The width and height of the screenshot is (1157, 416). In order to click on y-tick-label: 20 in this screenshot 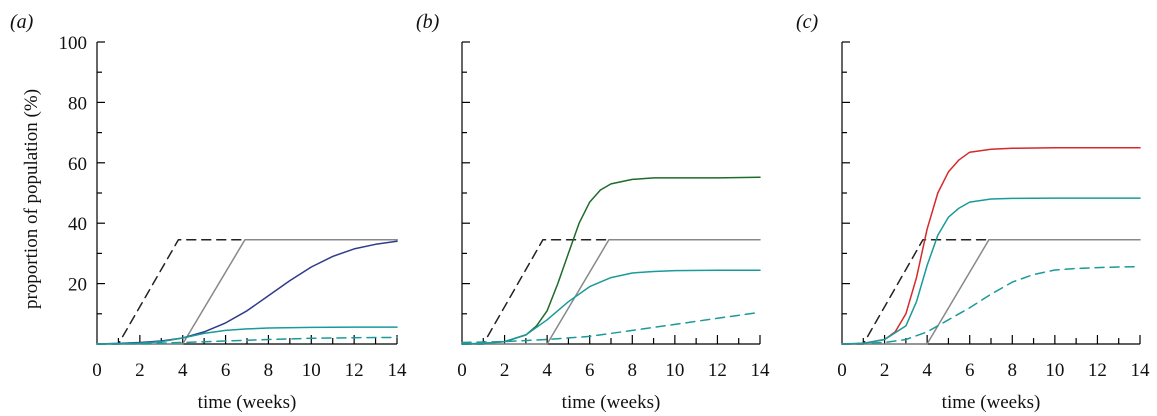, I will do `click(77, 285)`.